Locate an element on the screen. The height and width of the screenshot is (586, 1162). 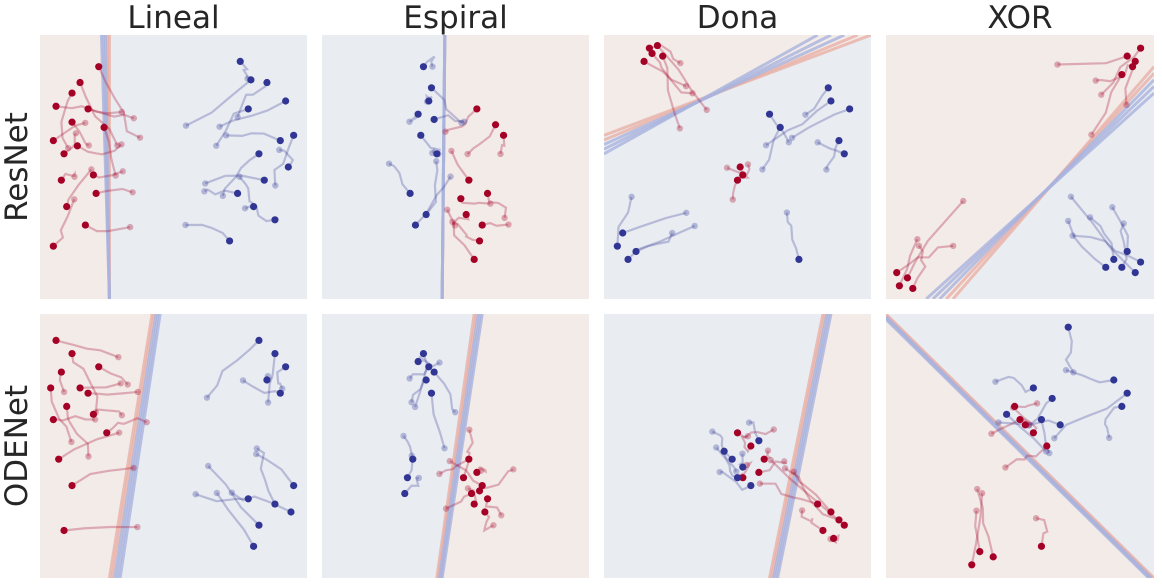
column-title-4: XOR is located at coordinates (1020, 18).